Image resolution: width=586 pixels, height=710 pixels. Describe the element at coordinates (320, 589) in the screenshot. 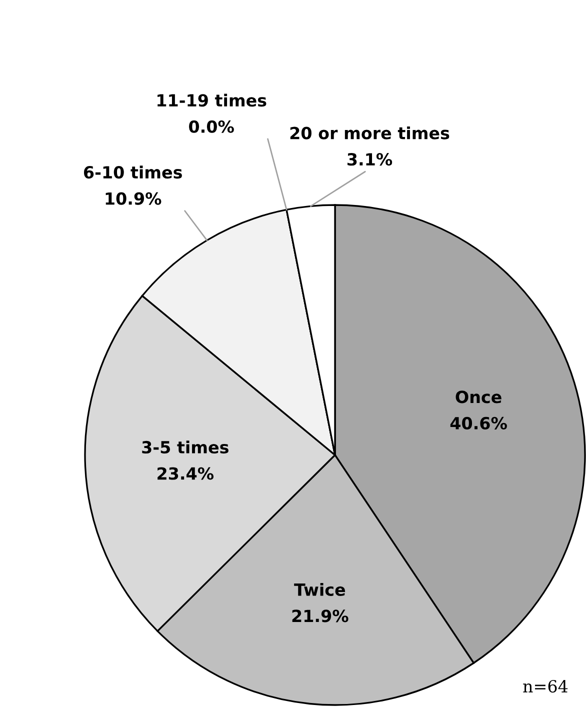

I see `slice-label: Twice` at that location.